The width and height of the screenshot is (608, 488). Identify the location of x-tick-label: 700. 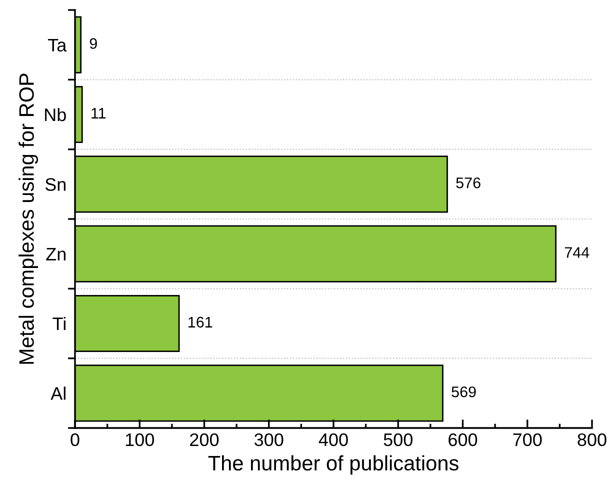
(527, 439).